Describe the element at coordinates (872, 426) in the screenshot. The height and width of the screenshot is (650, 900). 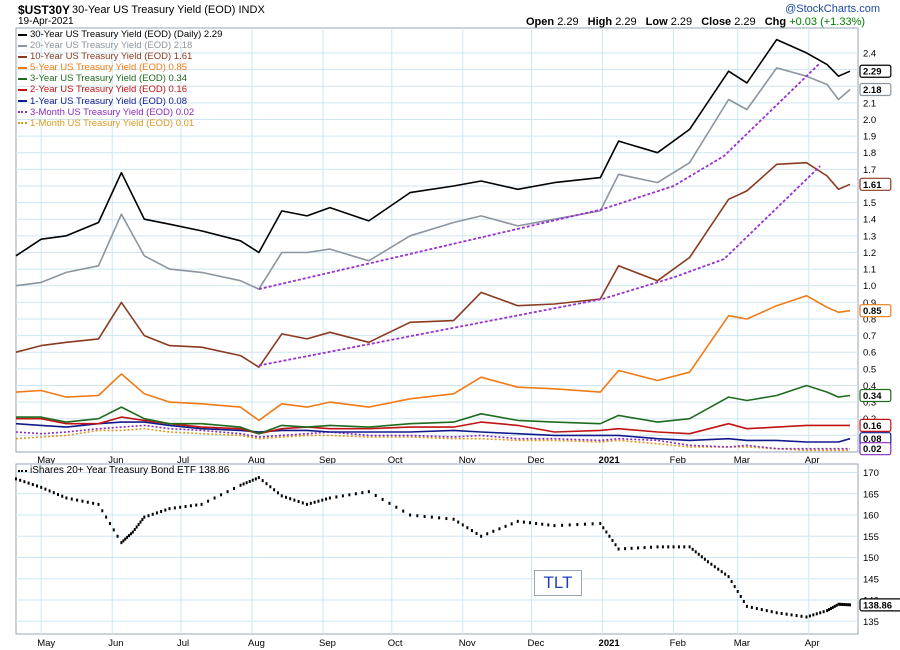
I see `price-label: 0.16` at that location.